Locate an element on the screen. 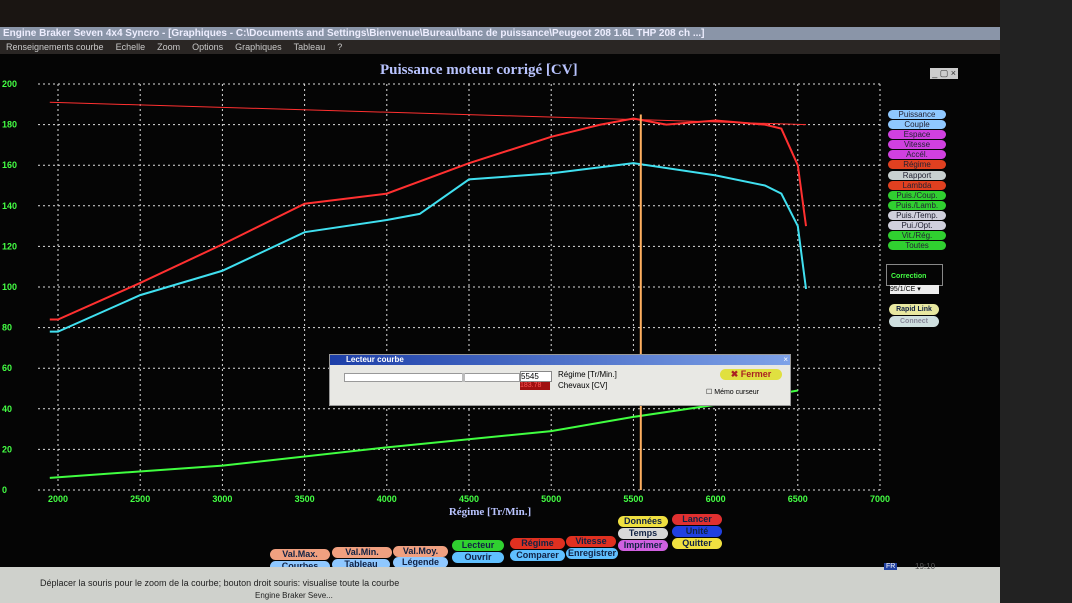 This screenshot has height=603, width=1072. menu-echelle: Echelle is located at coordinates (130, 47).